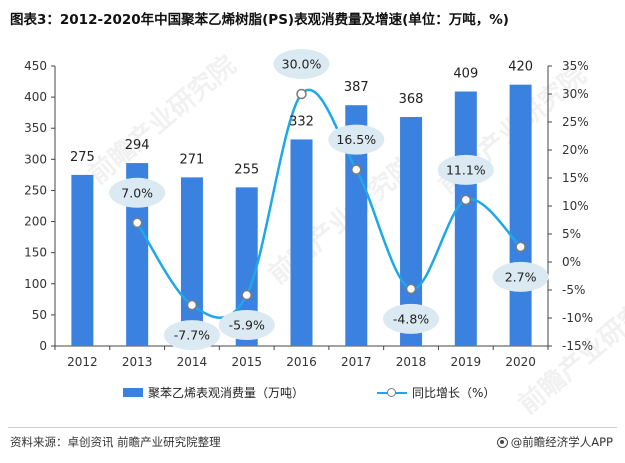  Describe the element at coordinates (575, 206) in the screenshot. I see `y-right-tick-label: 10%` at that location.